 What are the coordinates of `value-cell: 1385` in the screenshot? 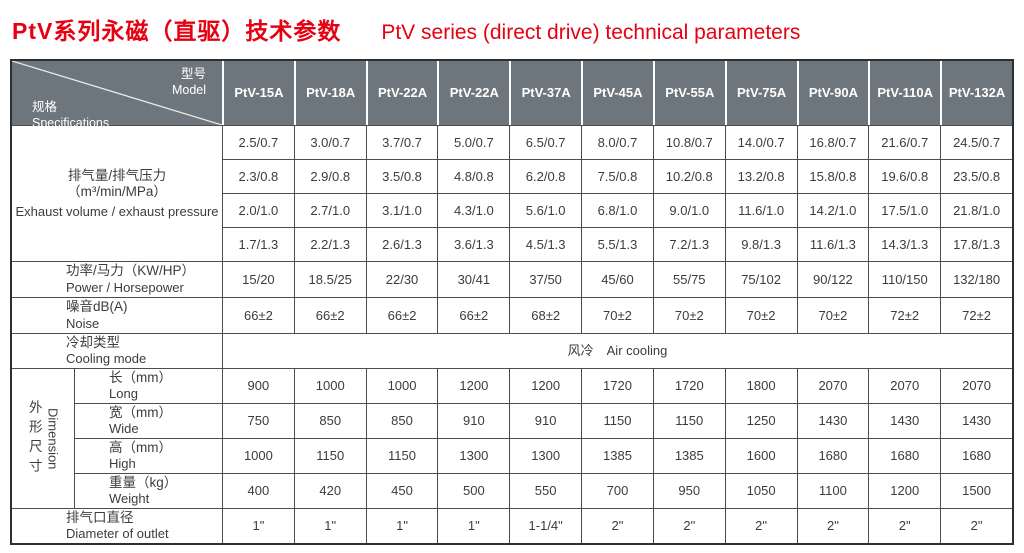 It's located at (688, 455).